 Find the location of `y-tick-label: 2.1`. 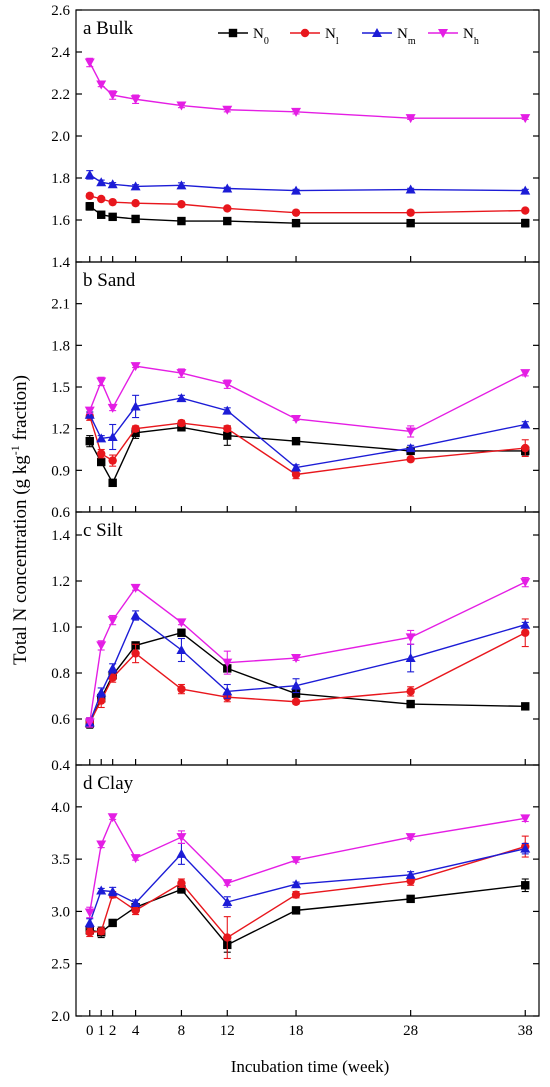

y-tick-label: 2.1 is located at coordinates (60, 305).